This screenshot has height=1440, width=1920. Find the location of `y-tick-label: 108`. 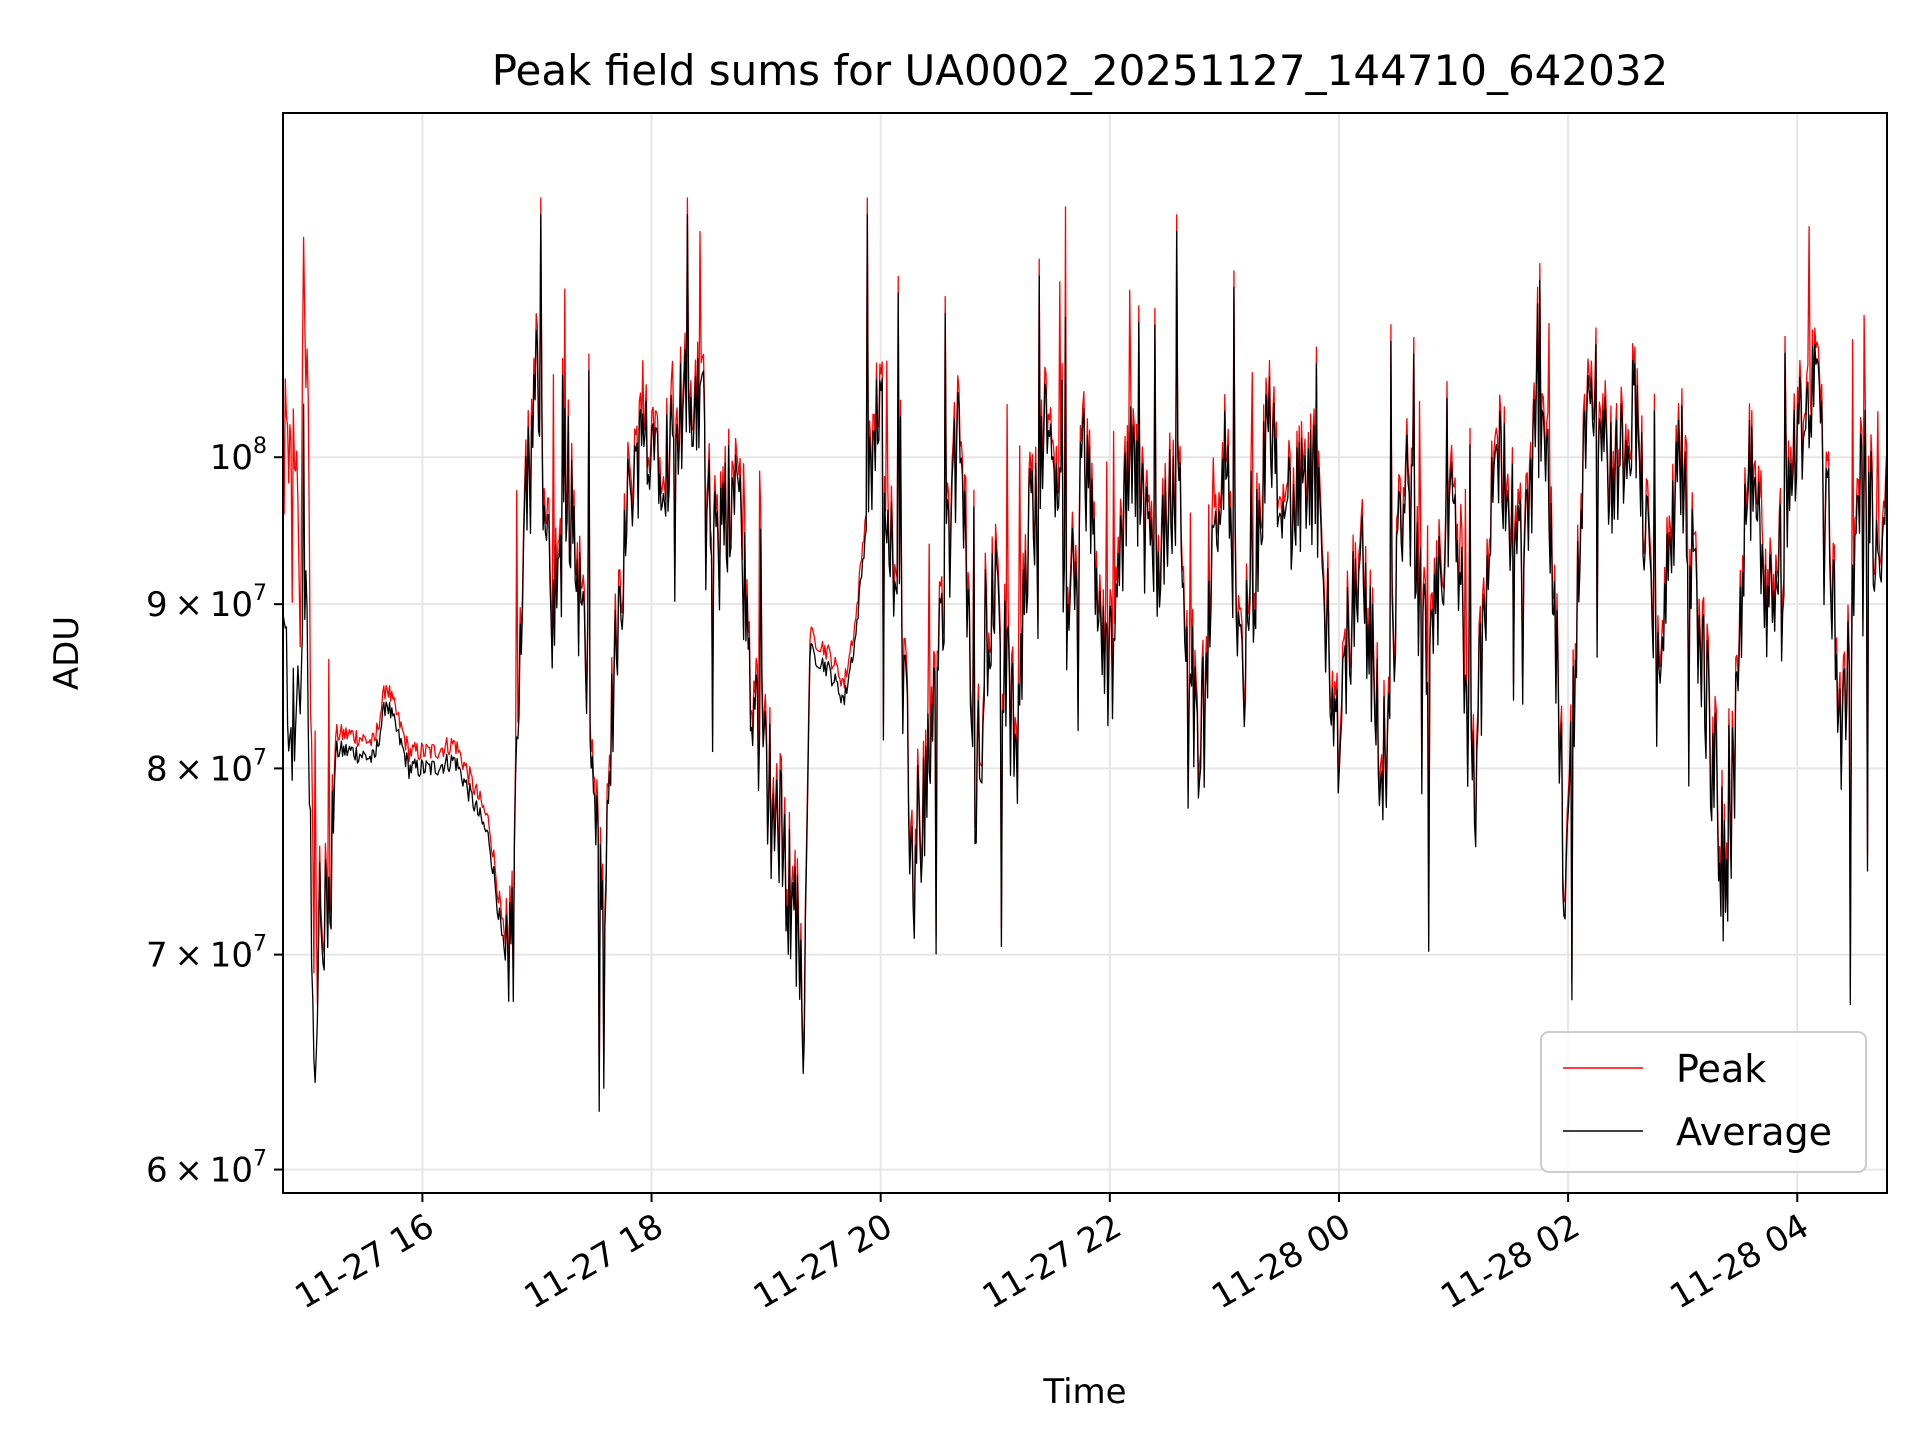

y-tick-label: 108 is located at coordinates (238, 456).